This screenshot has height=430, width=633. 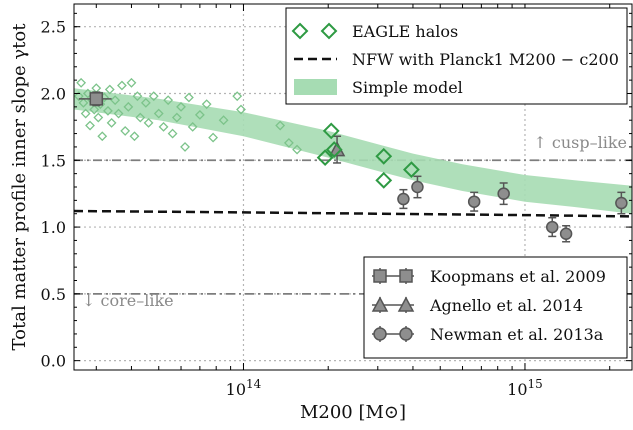 What do you see at coordinates (407, 87) in the screenshot?
I see `legend-model-label: Simple model` at bounding box center [407, 87].